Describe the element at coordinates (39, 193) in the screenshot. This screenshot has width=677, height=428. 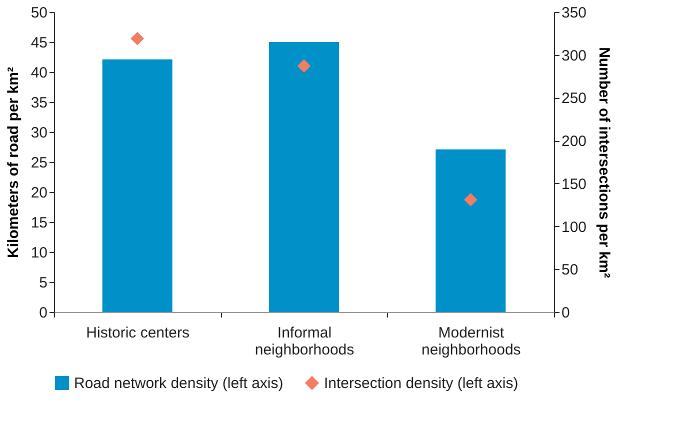
I see `y-tick-label: 20` at that location.